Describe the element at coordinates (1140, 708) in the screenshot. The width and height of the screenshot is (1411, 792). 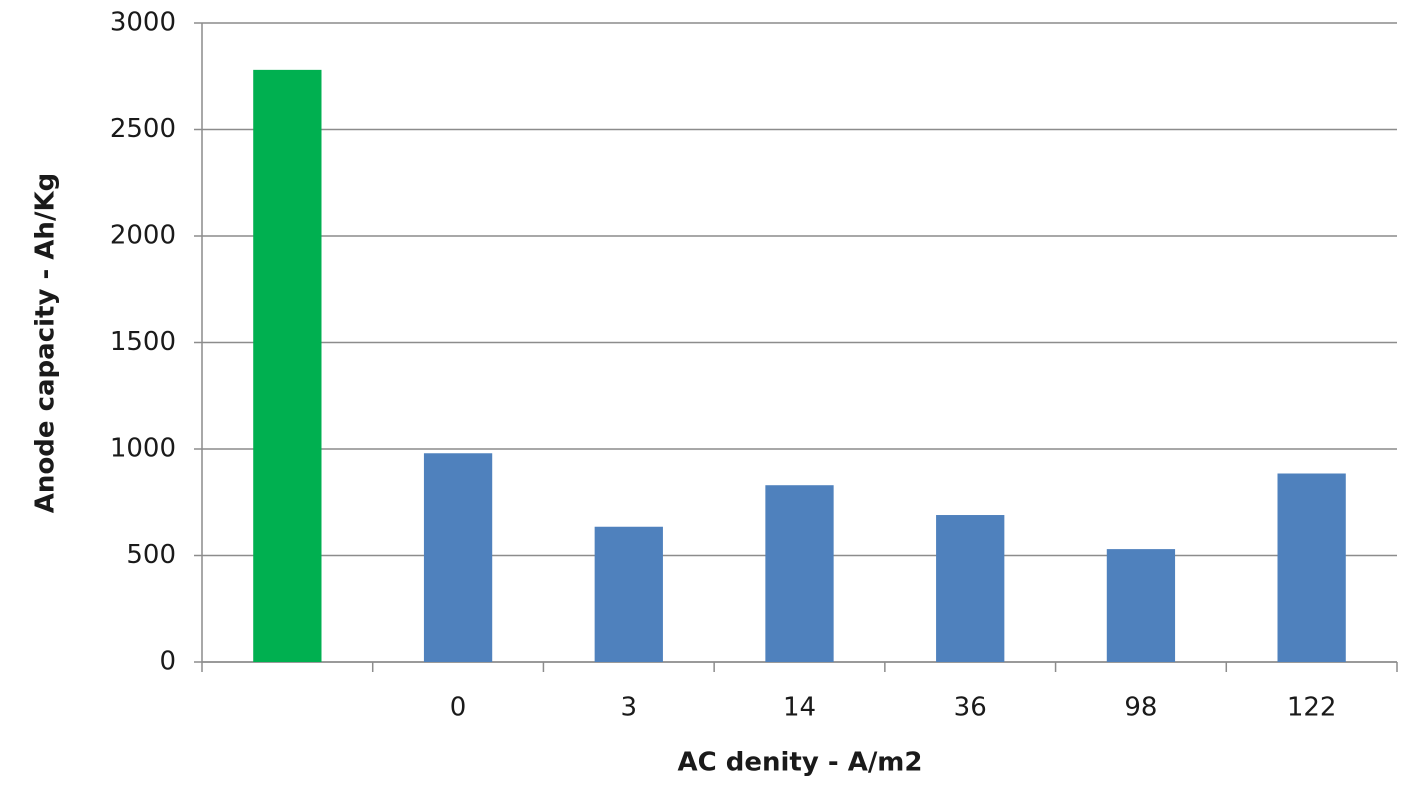
I see `x-tick-label: 98` at that location.